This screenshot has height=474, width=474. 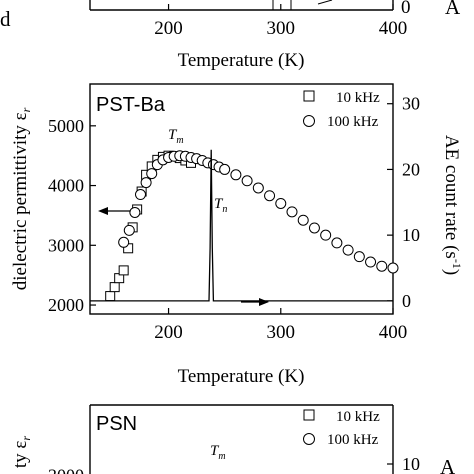 What do you see at coordinates (453, 9) in the screenshot?
I see `top-panel-y2label-fragment: A` at bounding box center [453, 9].